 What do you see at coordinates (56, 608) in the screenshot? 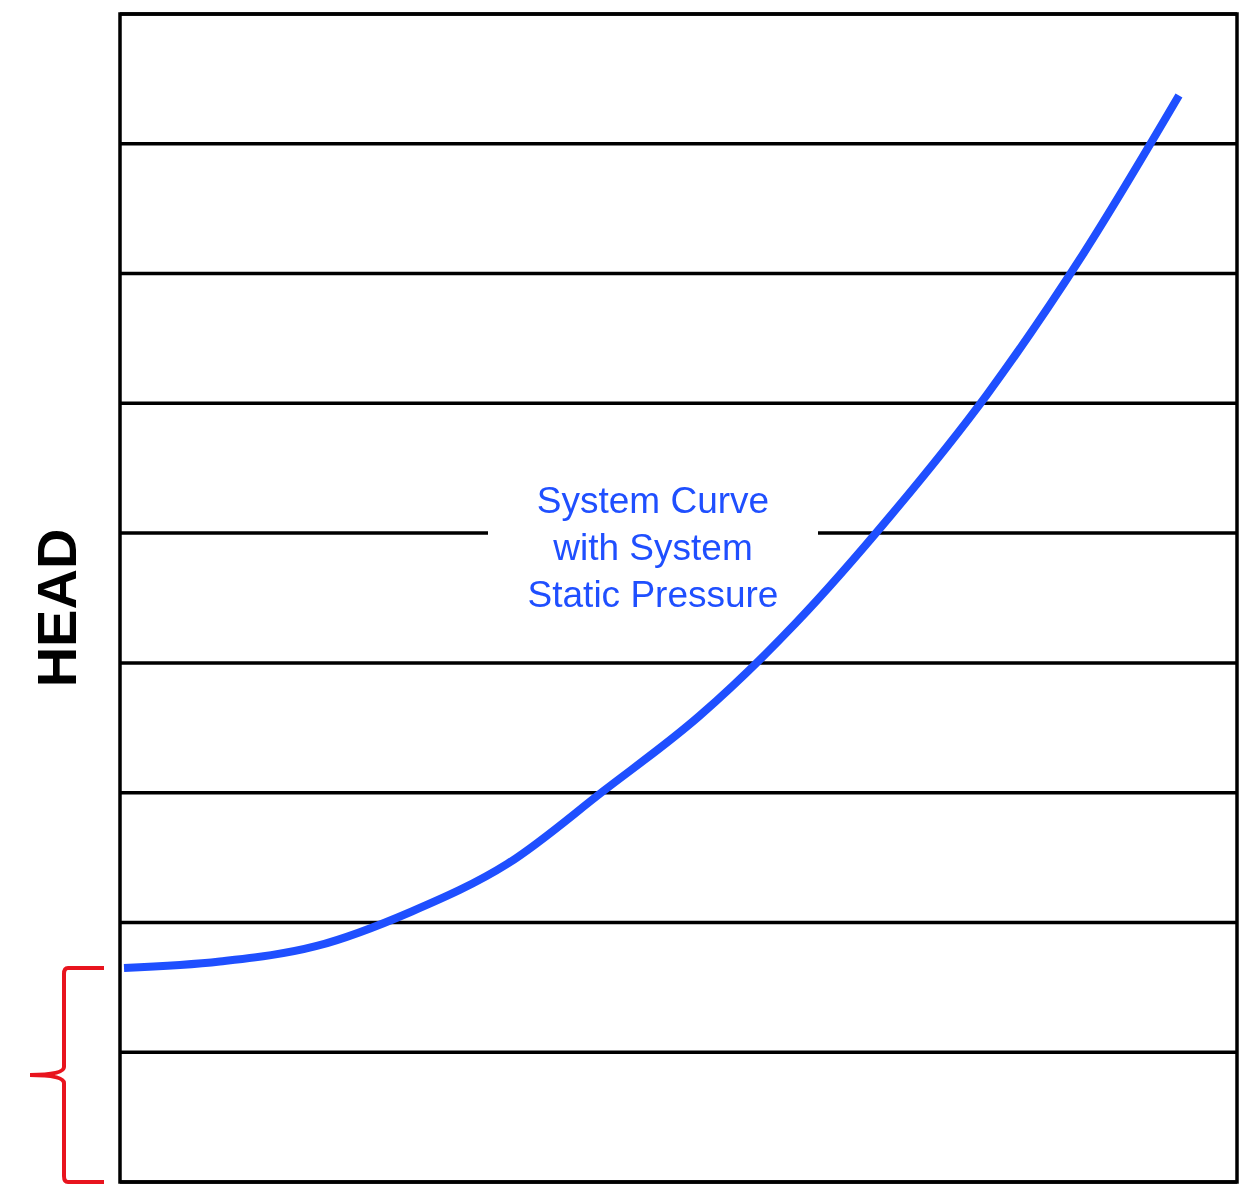
I see `y-axis-title: HEAD` at bounding box center [56, 608].